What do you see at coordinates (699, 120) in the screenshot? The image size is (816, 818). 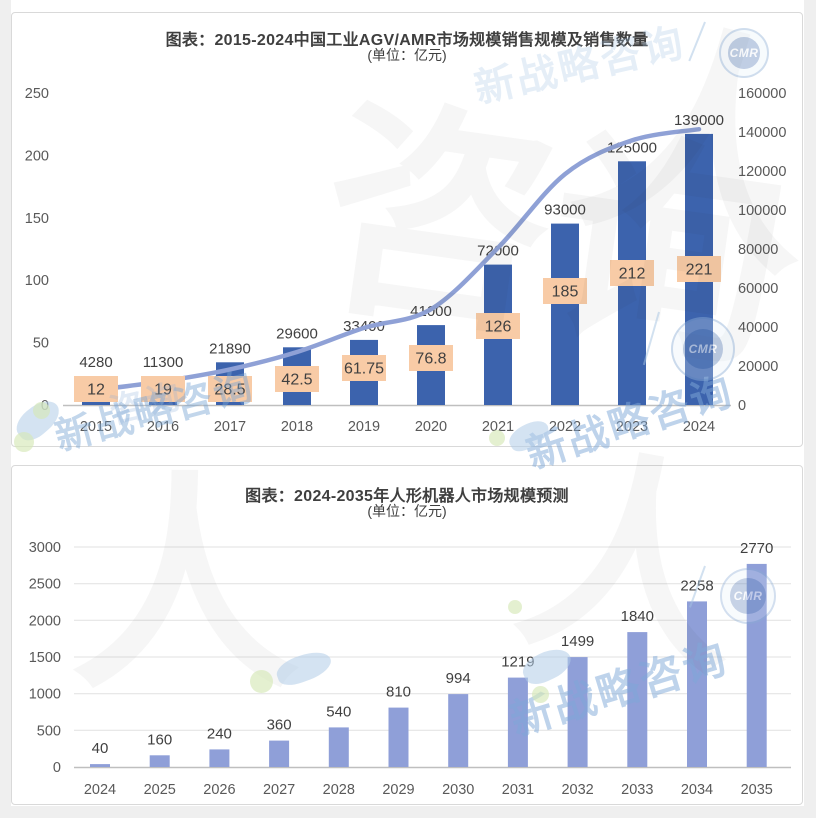 I see `bar-value-label: 139000` at bounding box center [699, 120].